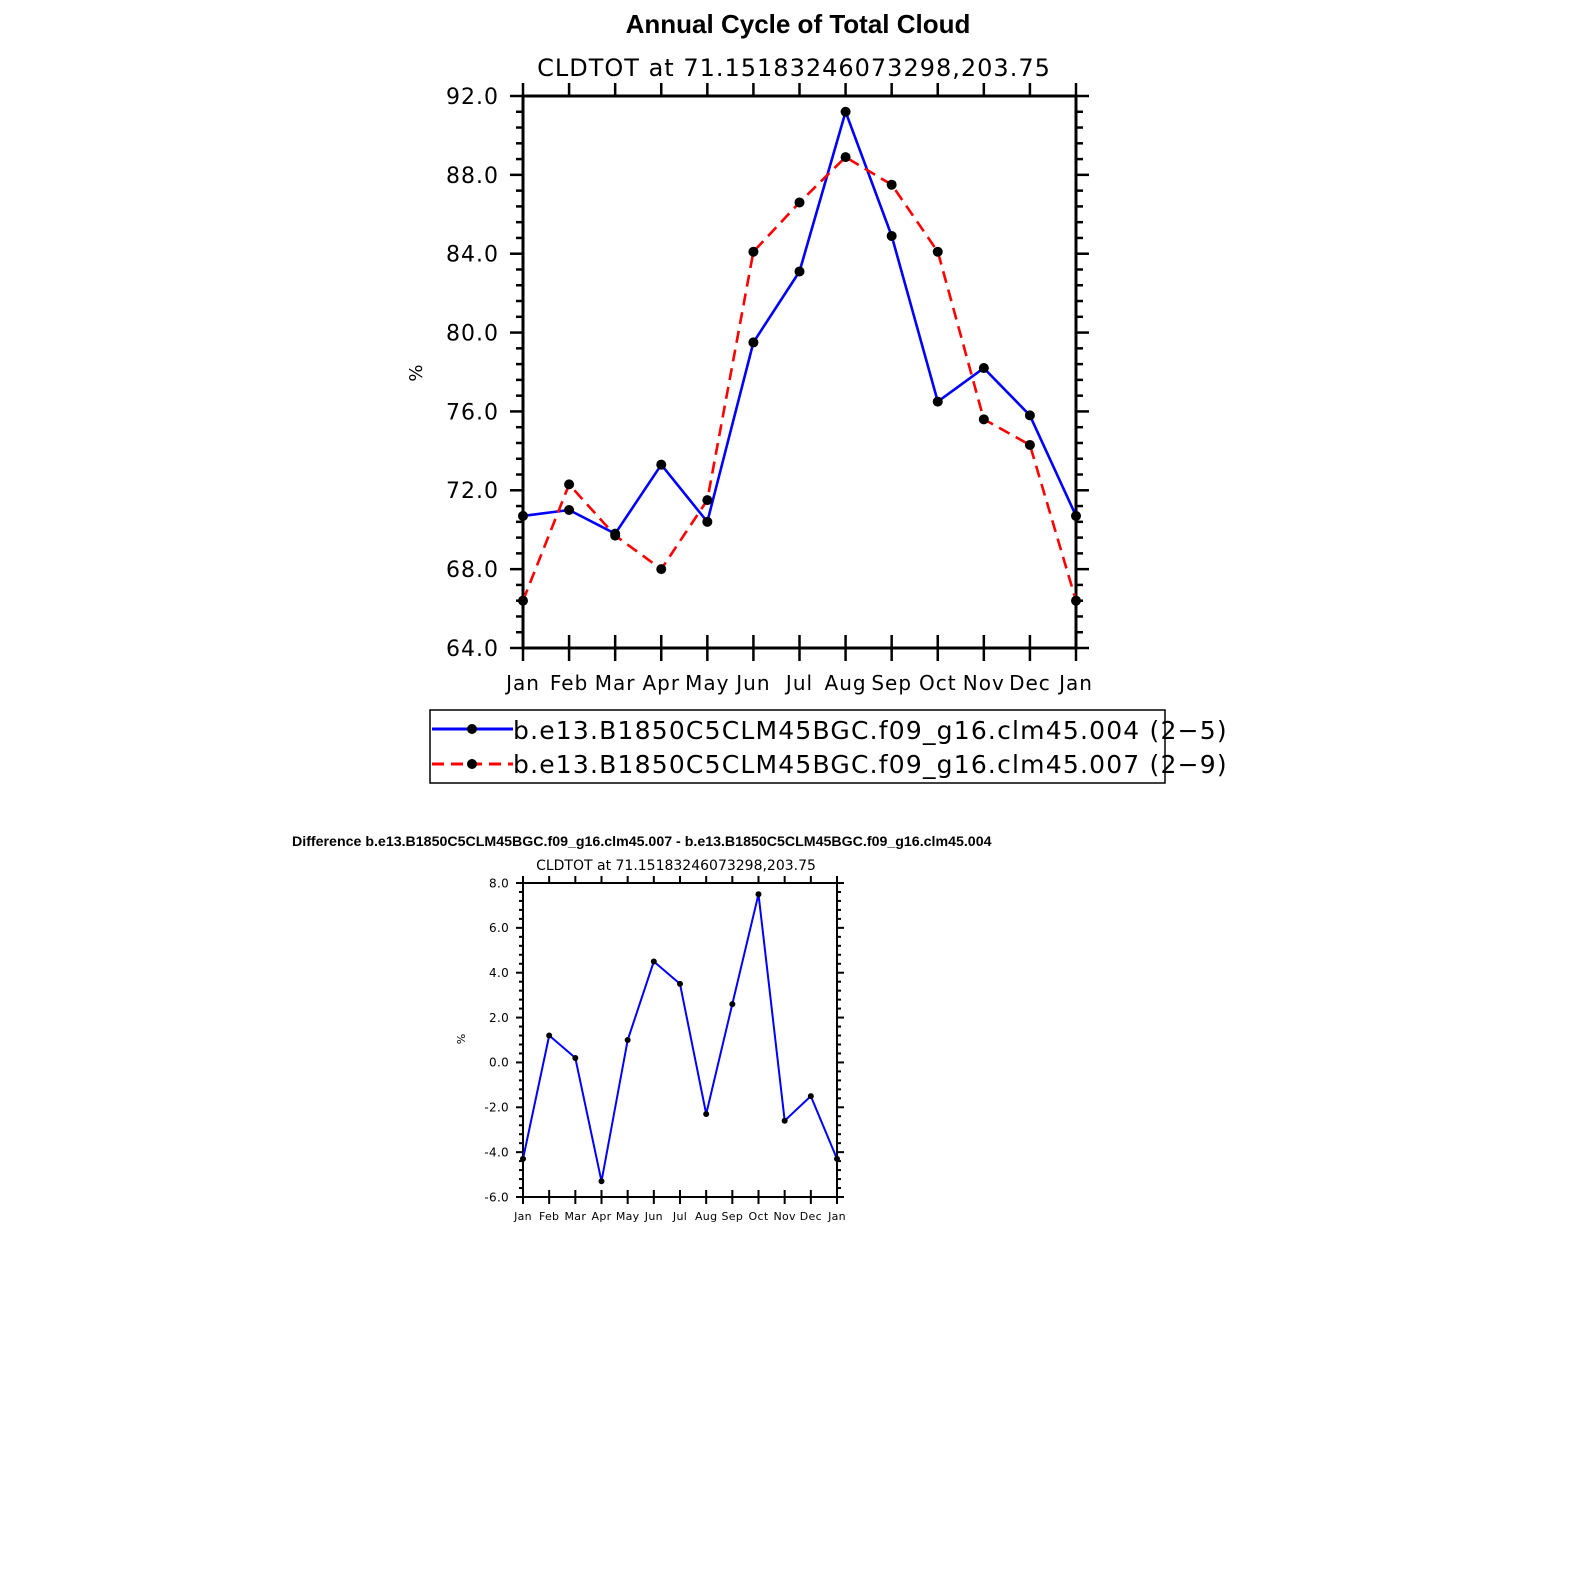 The image size is (1574, 1574). Describe the element at coordinates (797, 746) in the screenshot. I see `legend-box` at that location.